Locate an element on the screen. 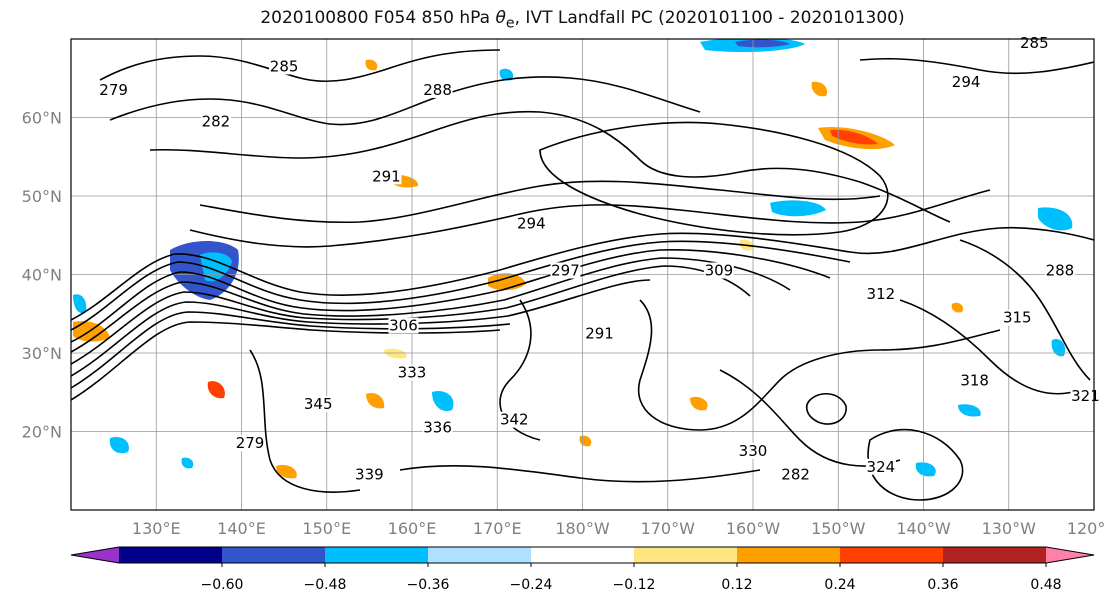 The height and width of the screenshot is (603, 1105). contour-value-label: 315 is located at coordinates (1017, 318).